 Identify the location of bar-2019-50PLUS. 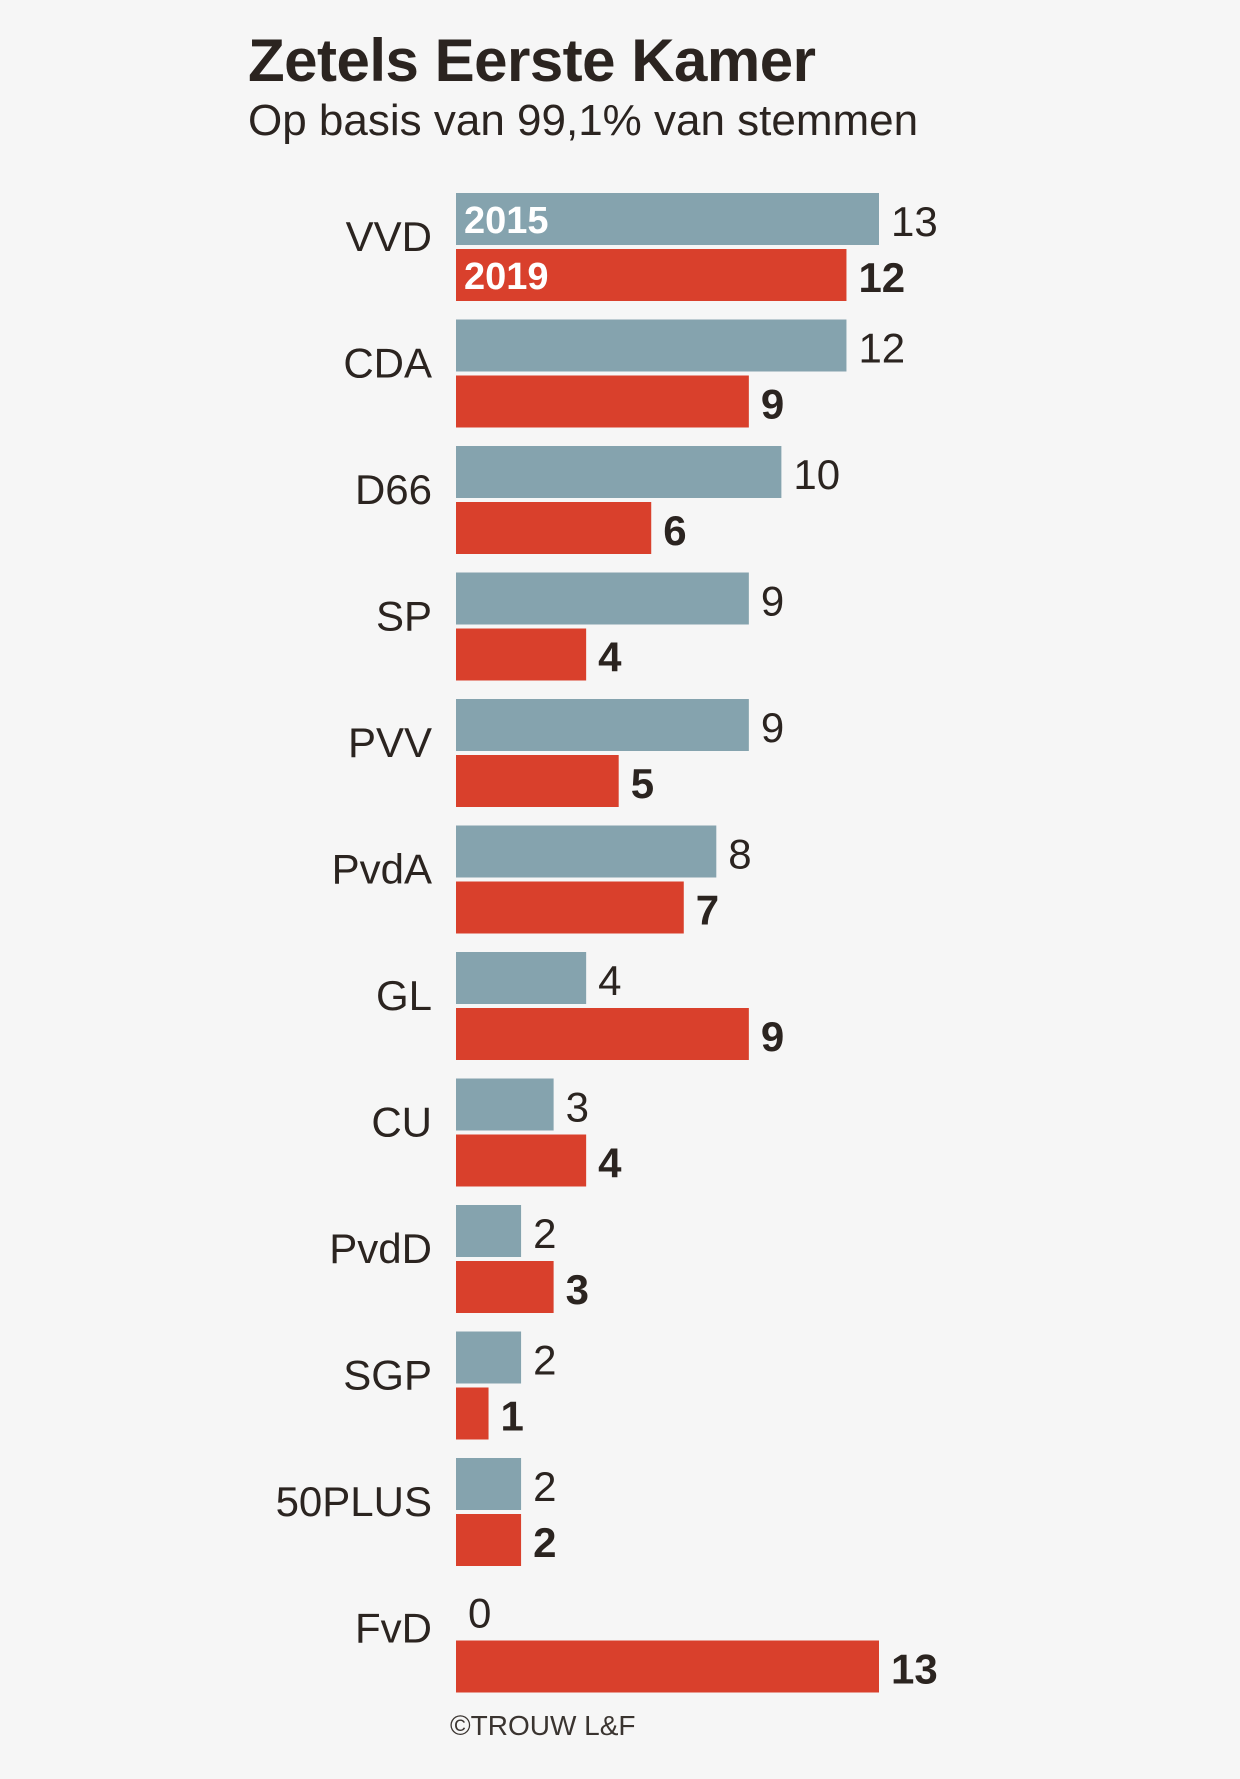
(489, 1540).